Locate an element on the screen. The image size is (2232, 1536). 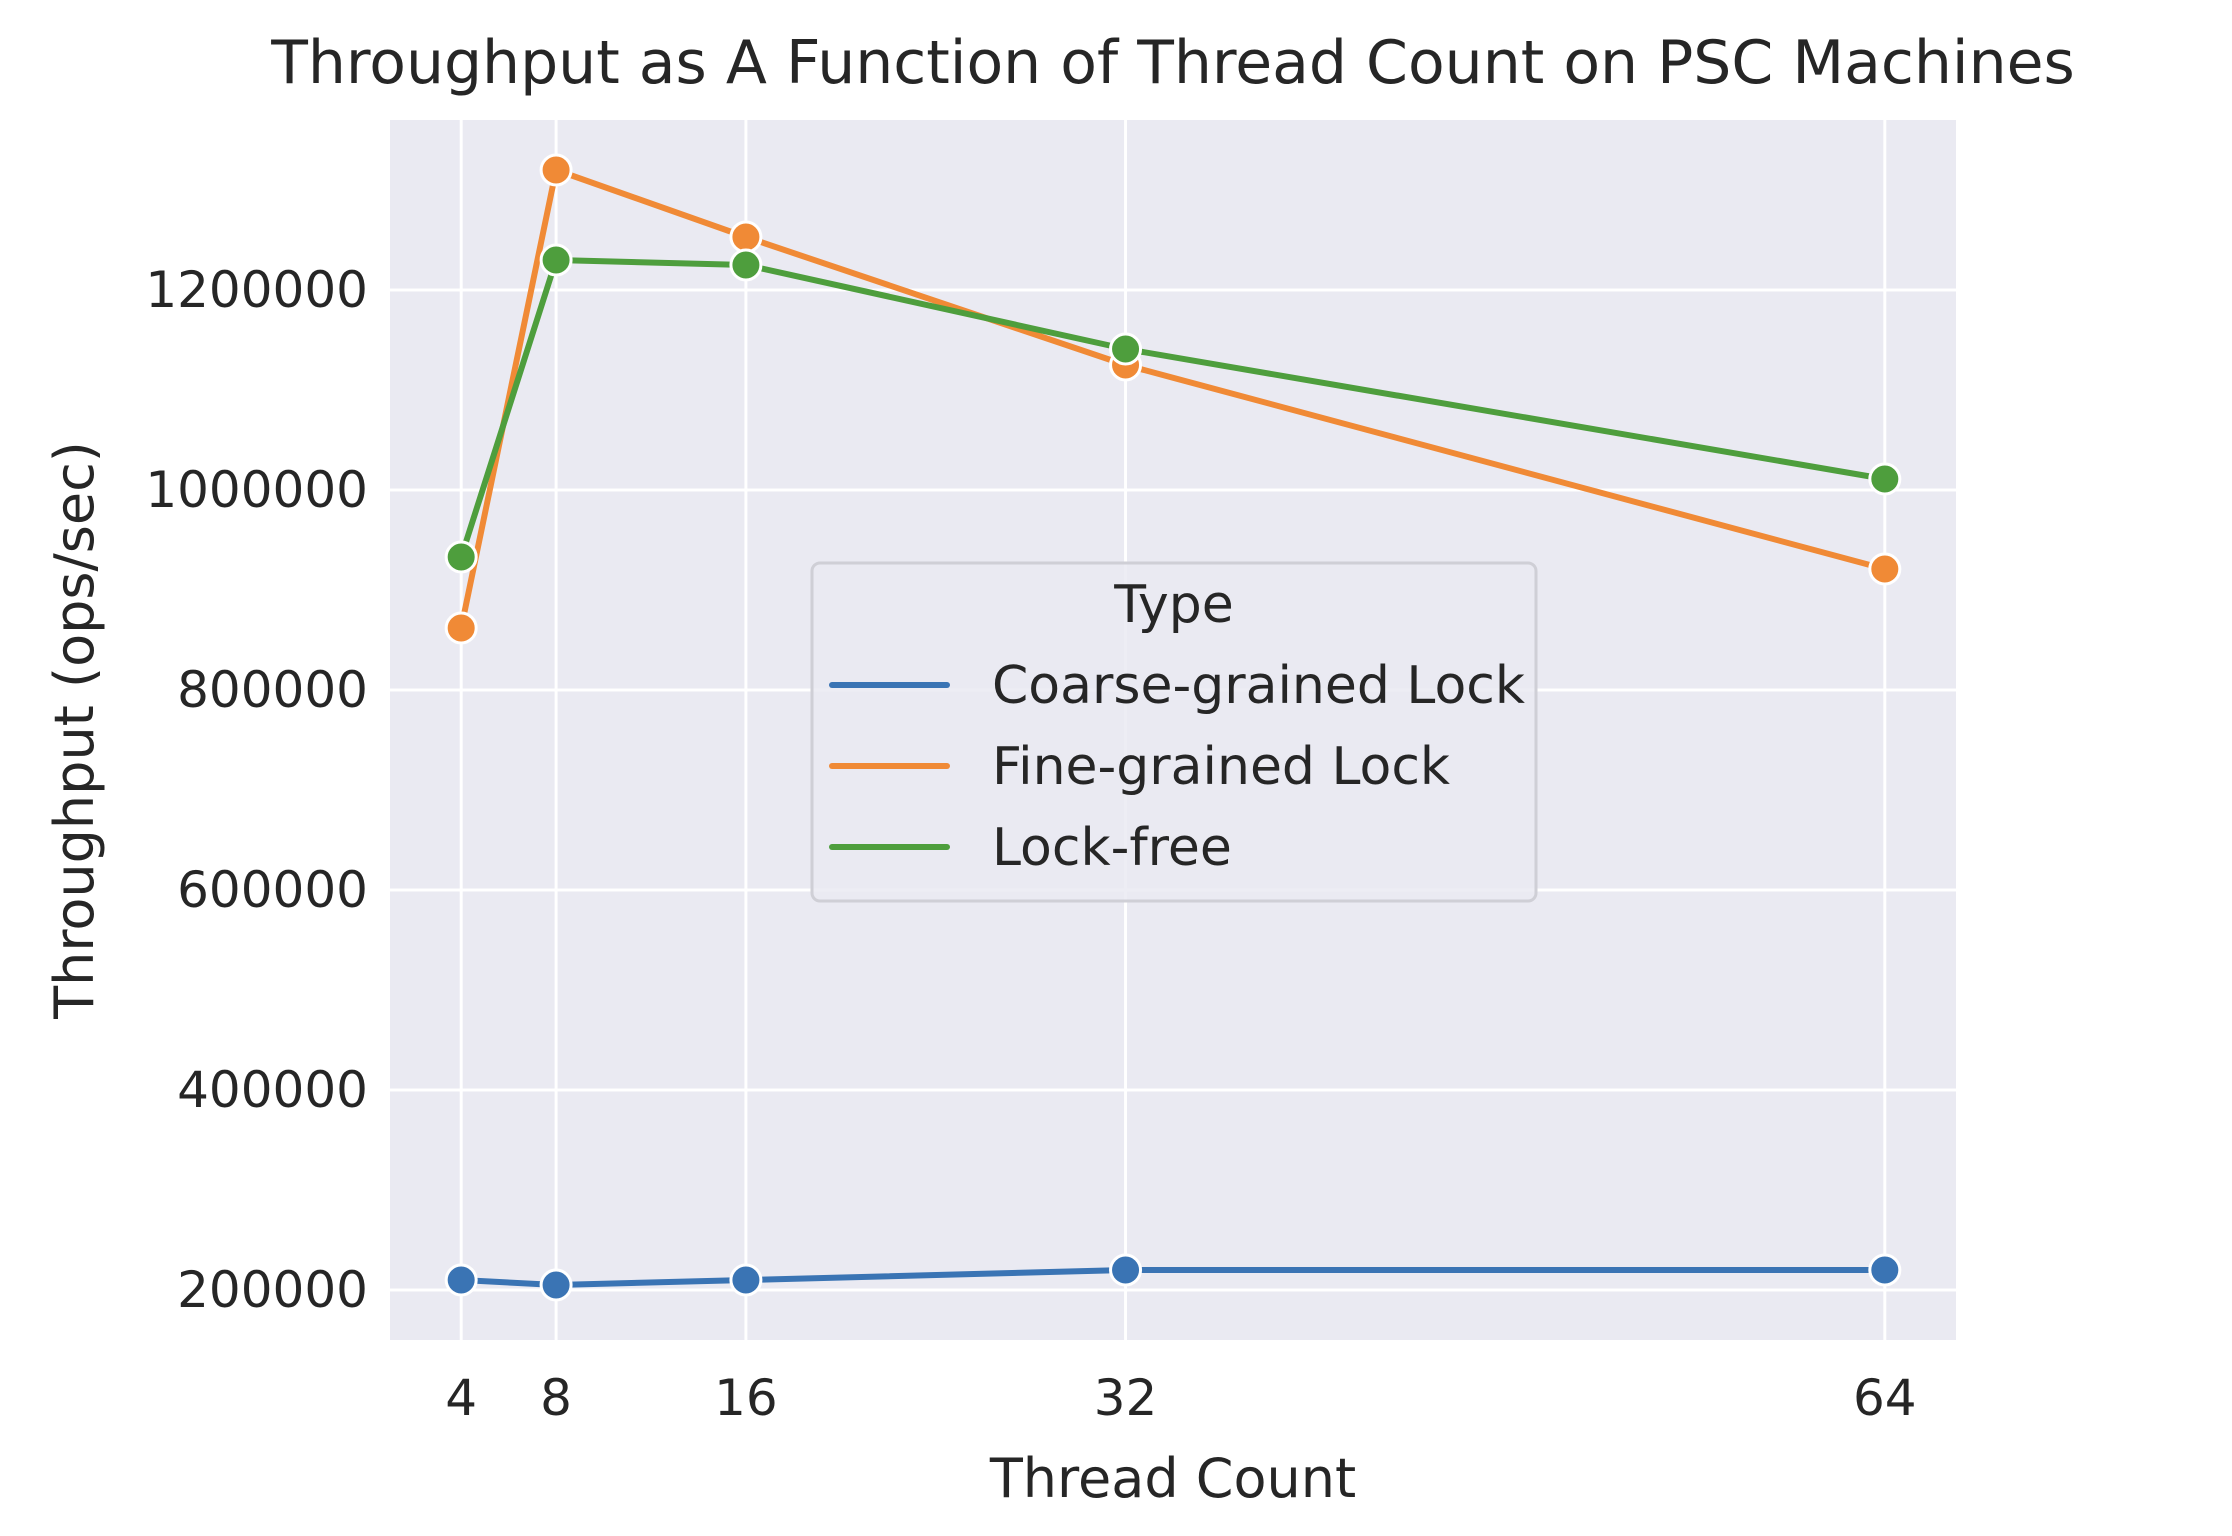
x-tick-label: 32 is located at coordinates (1126, 1398).